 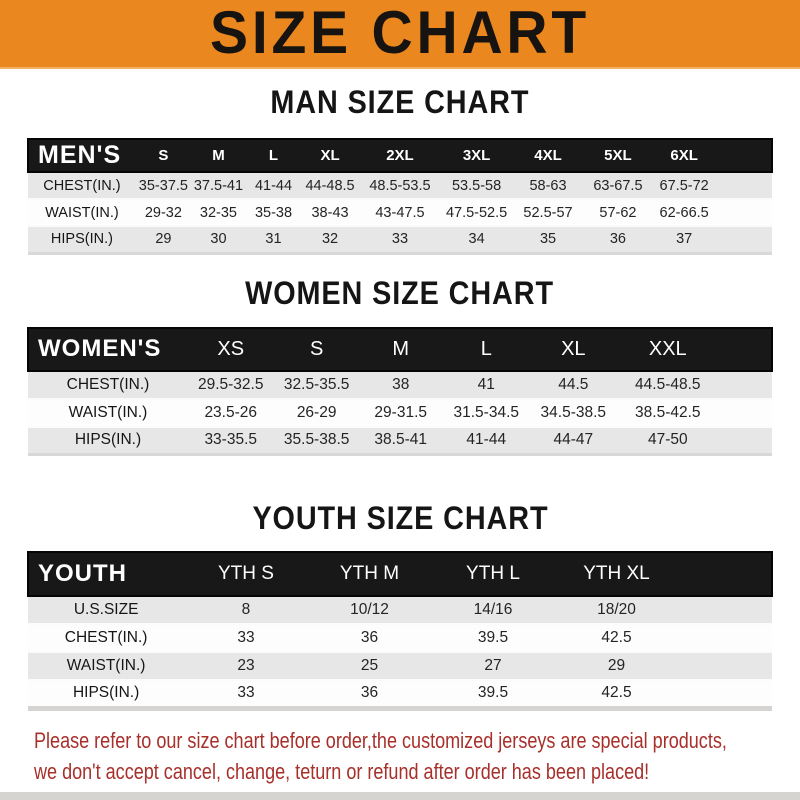 I want to click on size-cell: 35.5-38.5, so click(x=316, y=440).